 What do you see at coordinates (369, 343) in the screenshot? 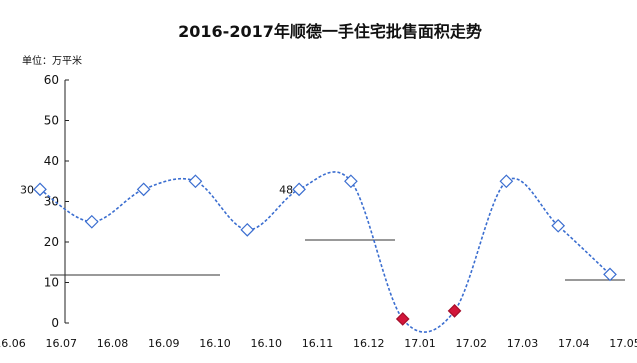
I see `x-tick-label: 16.12` at bounding box center [369, 343].